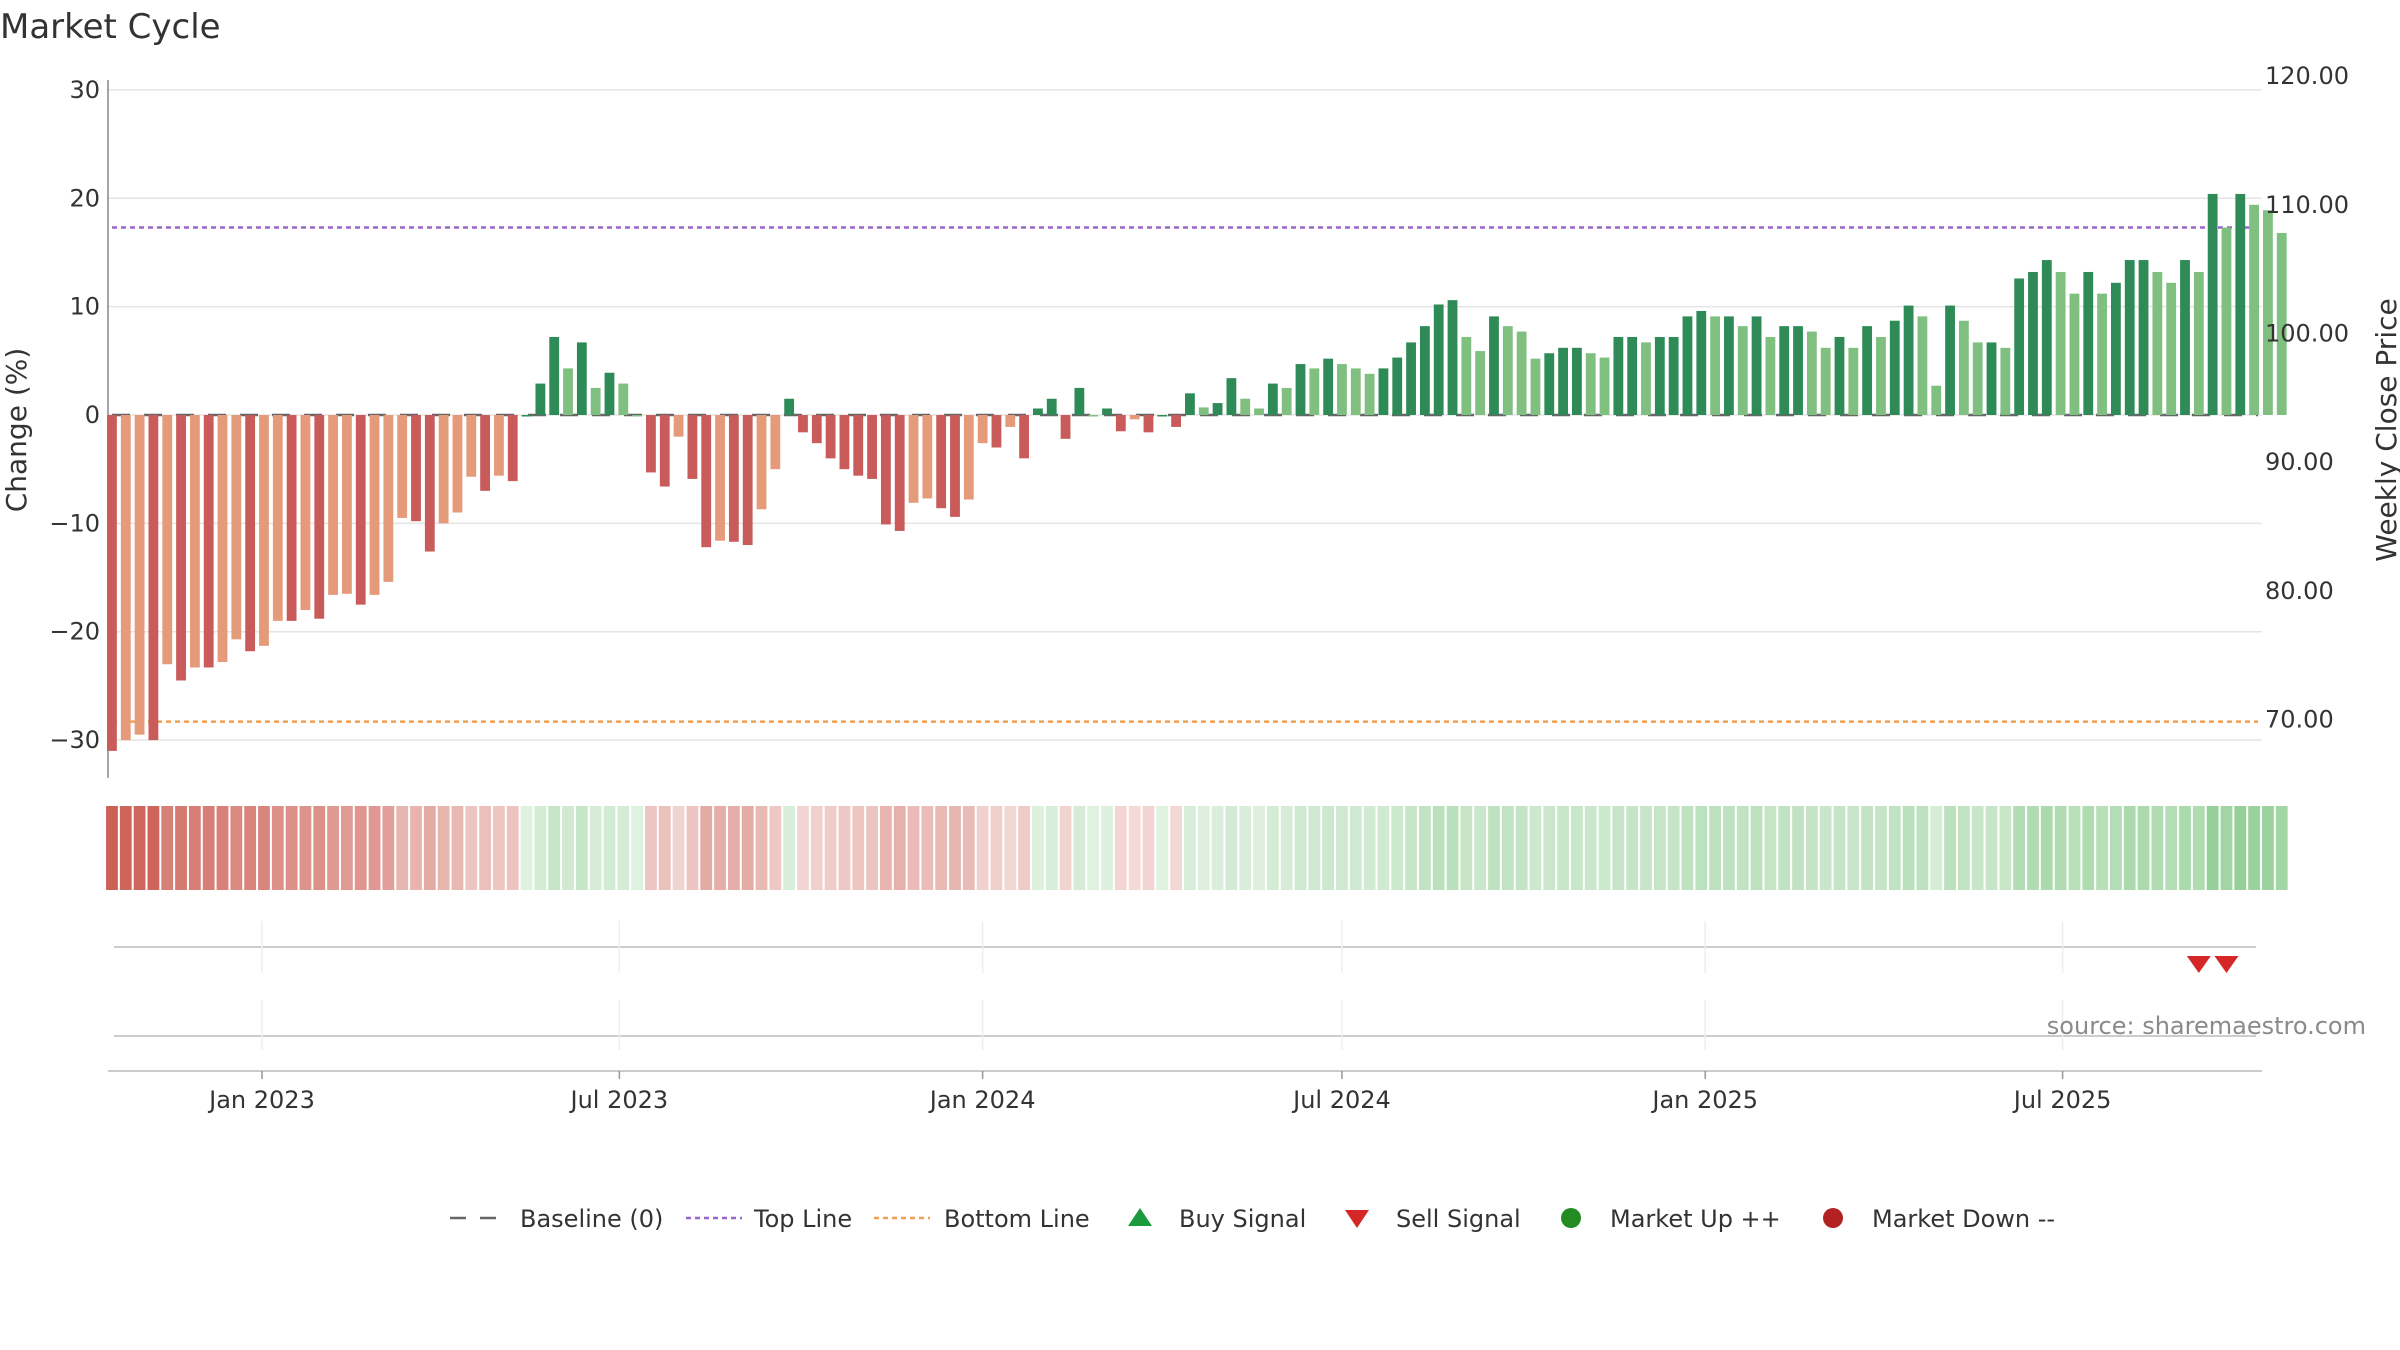 This screenshot has height=1350, width=2400. I want to click on right-tick-label: 100.00, so click(2307, 333).